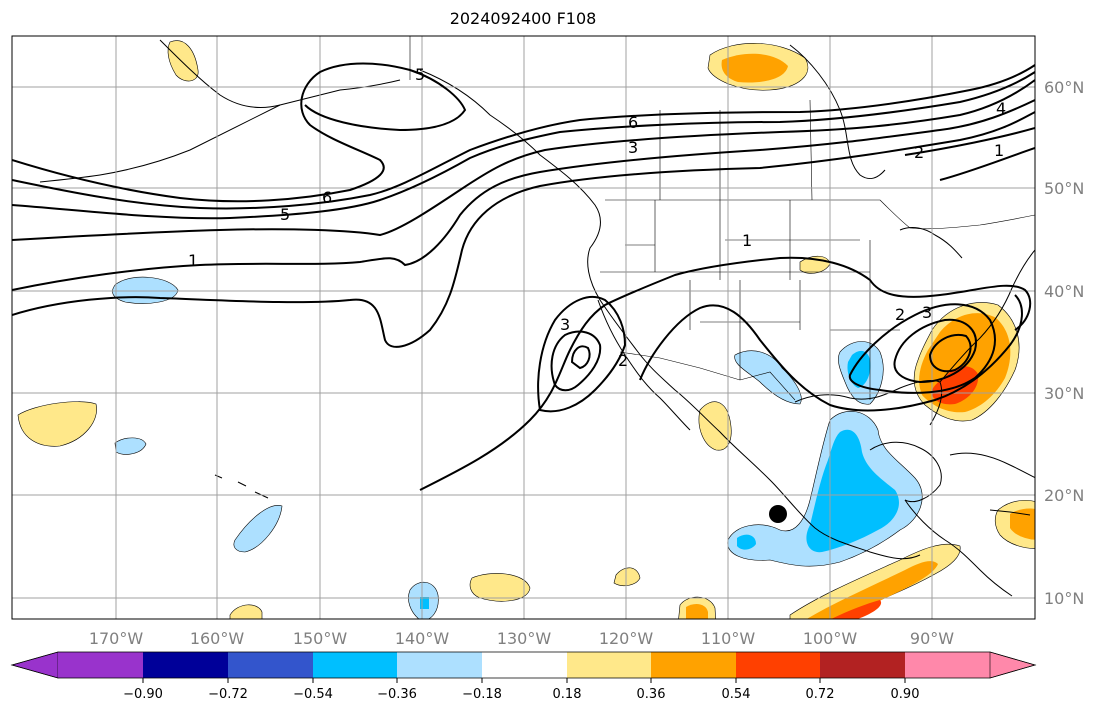  I want to click on colorbar-tick-label: 0.36, so click(651, 694).